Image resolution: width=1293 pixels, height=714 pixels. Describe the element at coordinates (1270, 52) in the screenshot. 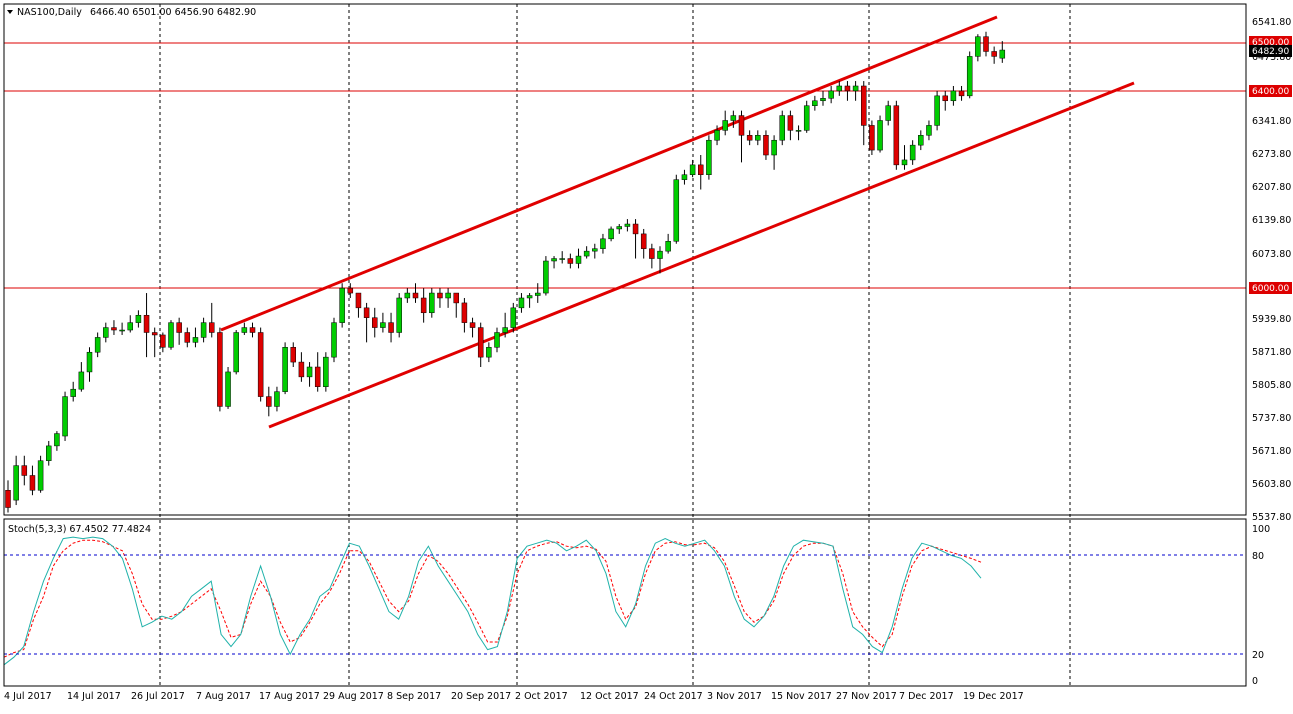

I see `svg-text: 6482.90` at that location.